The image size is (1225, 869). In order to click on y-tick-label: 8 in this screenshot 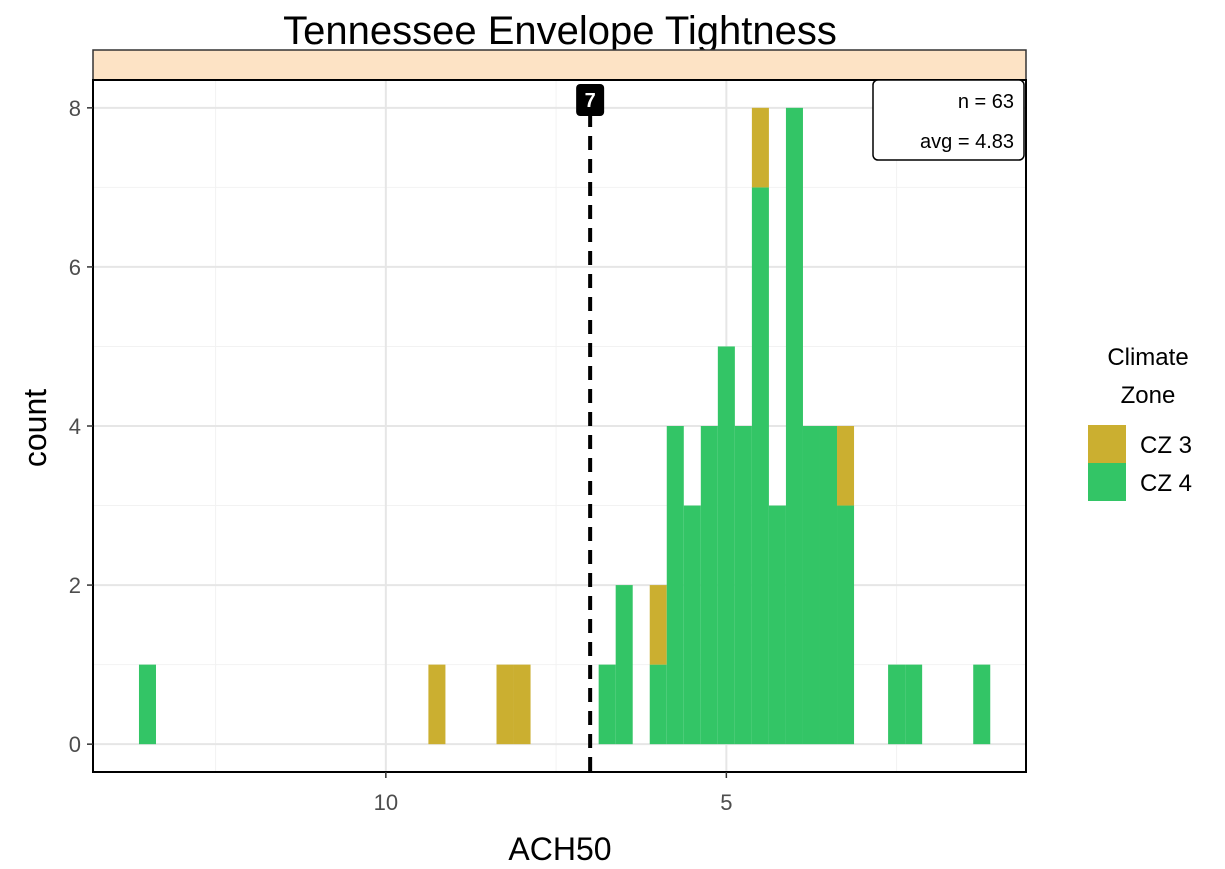, I will do `click(75, 108)`.